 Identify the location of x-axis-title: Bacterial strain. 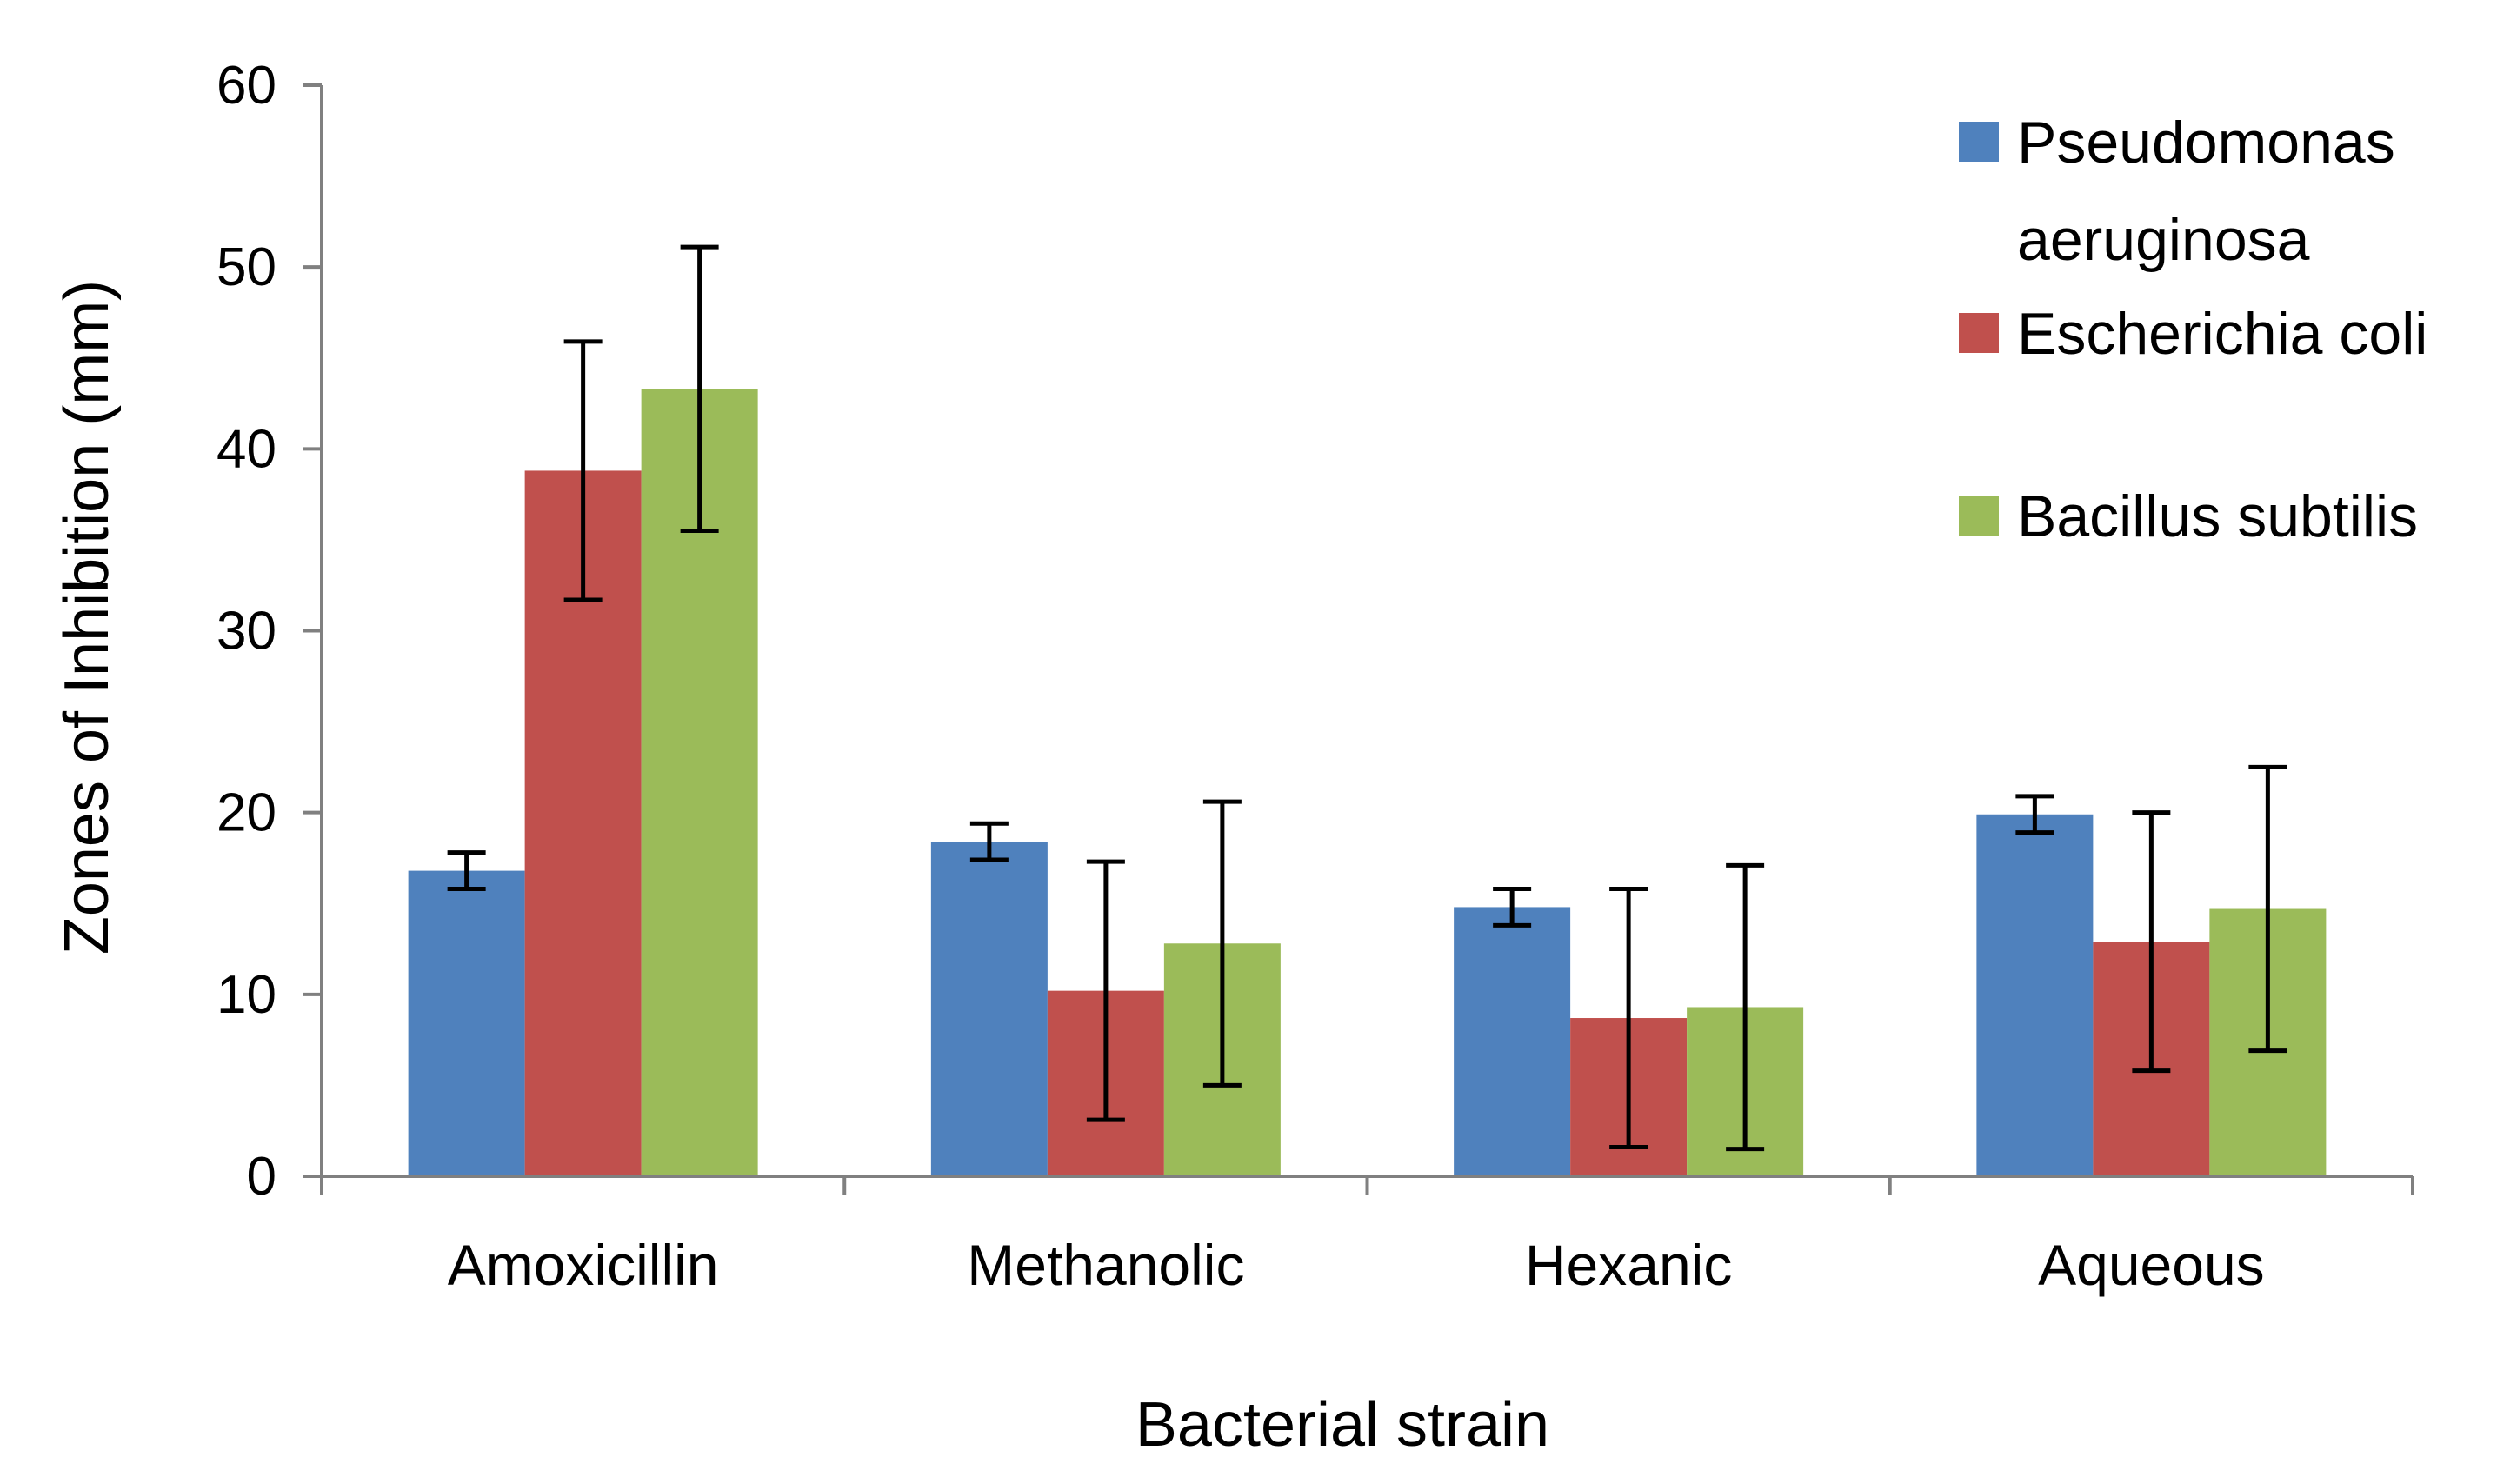
(1342, 1425).